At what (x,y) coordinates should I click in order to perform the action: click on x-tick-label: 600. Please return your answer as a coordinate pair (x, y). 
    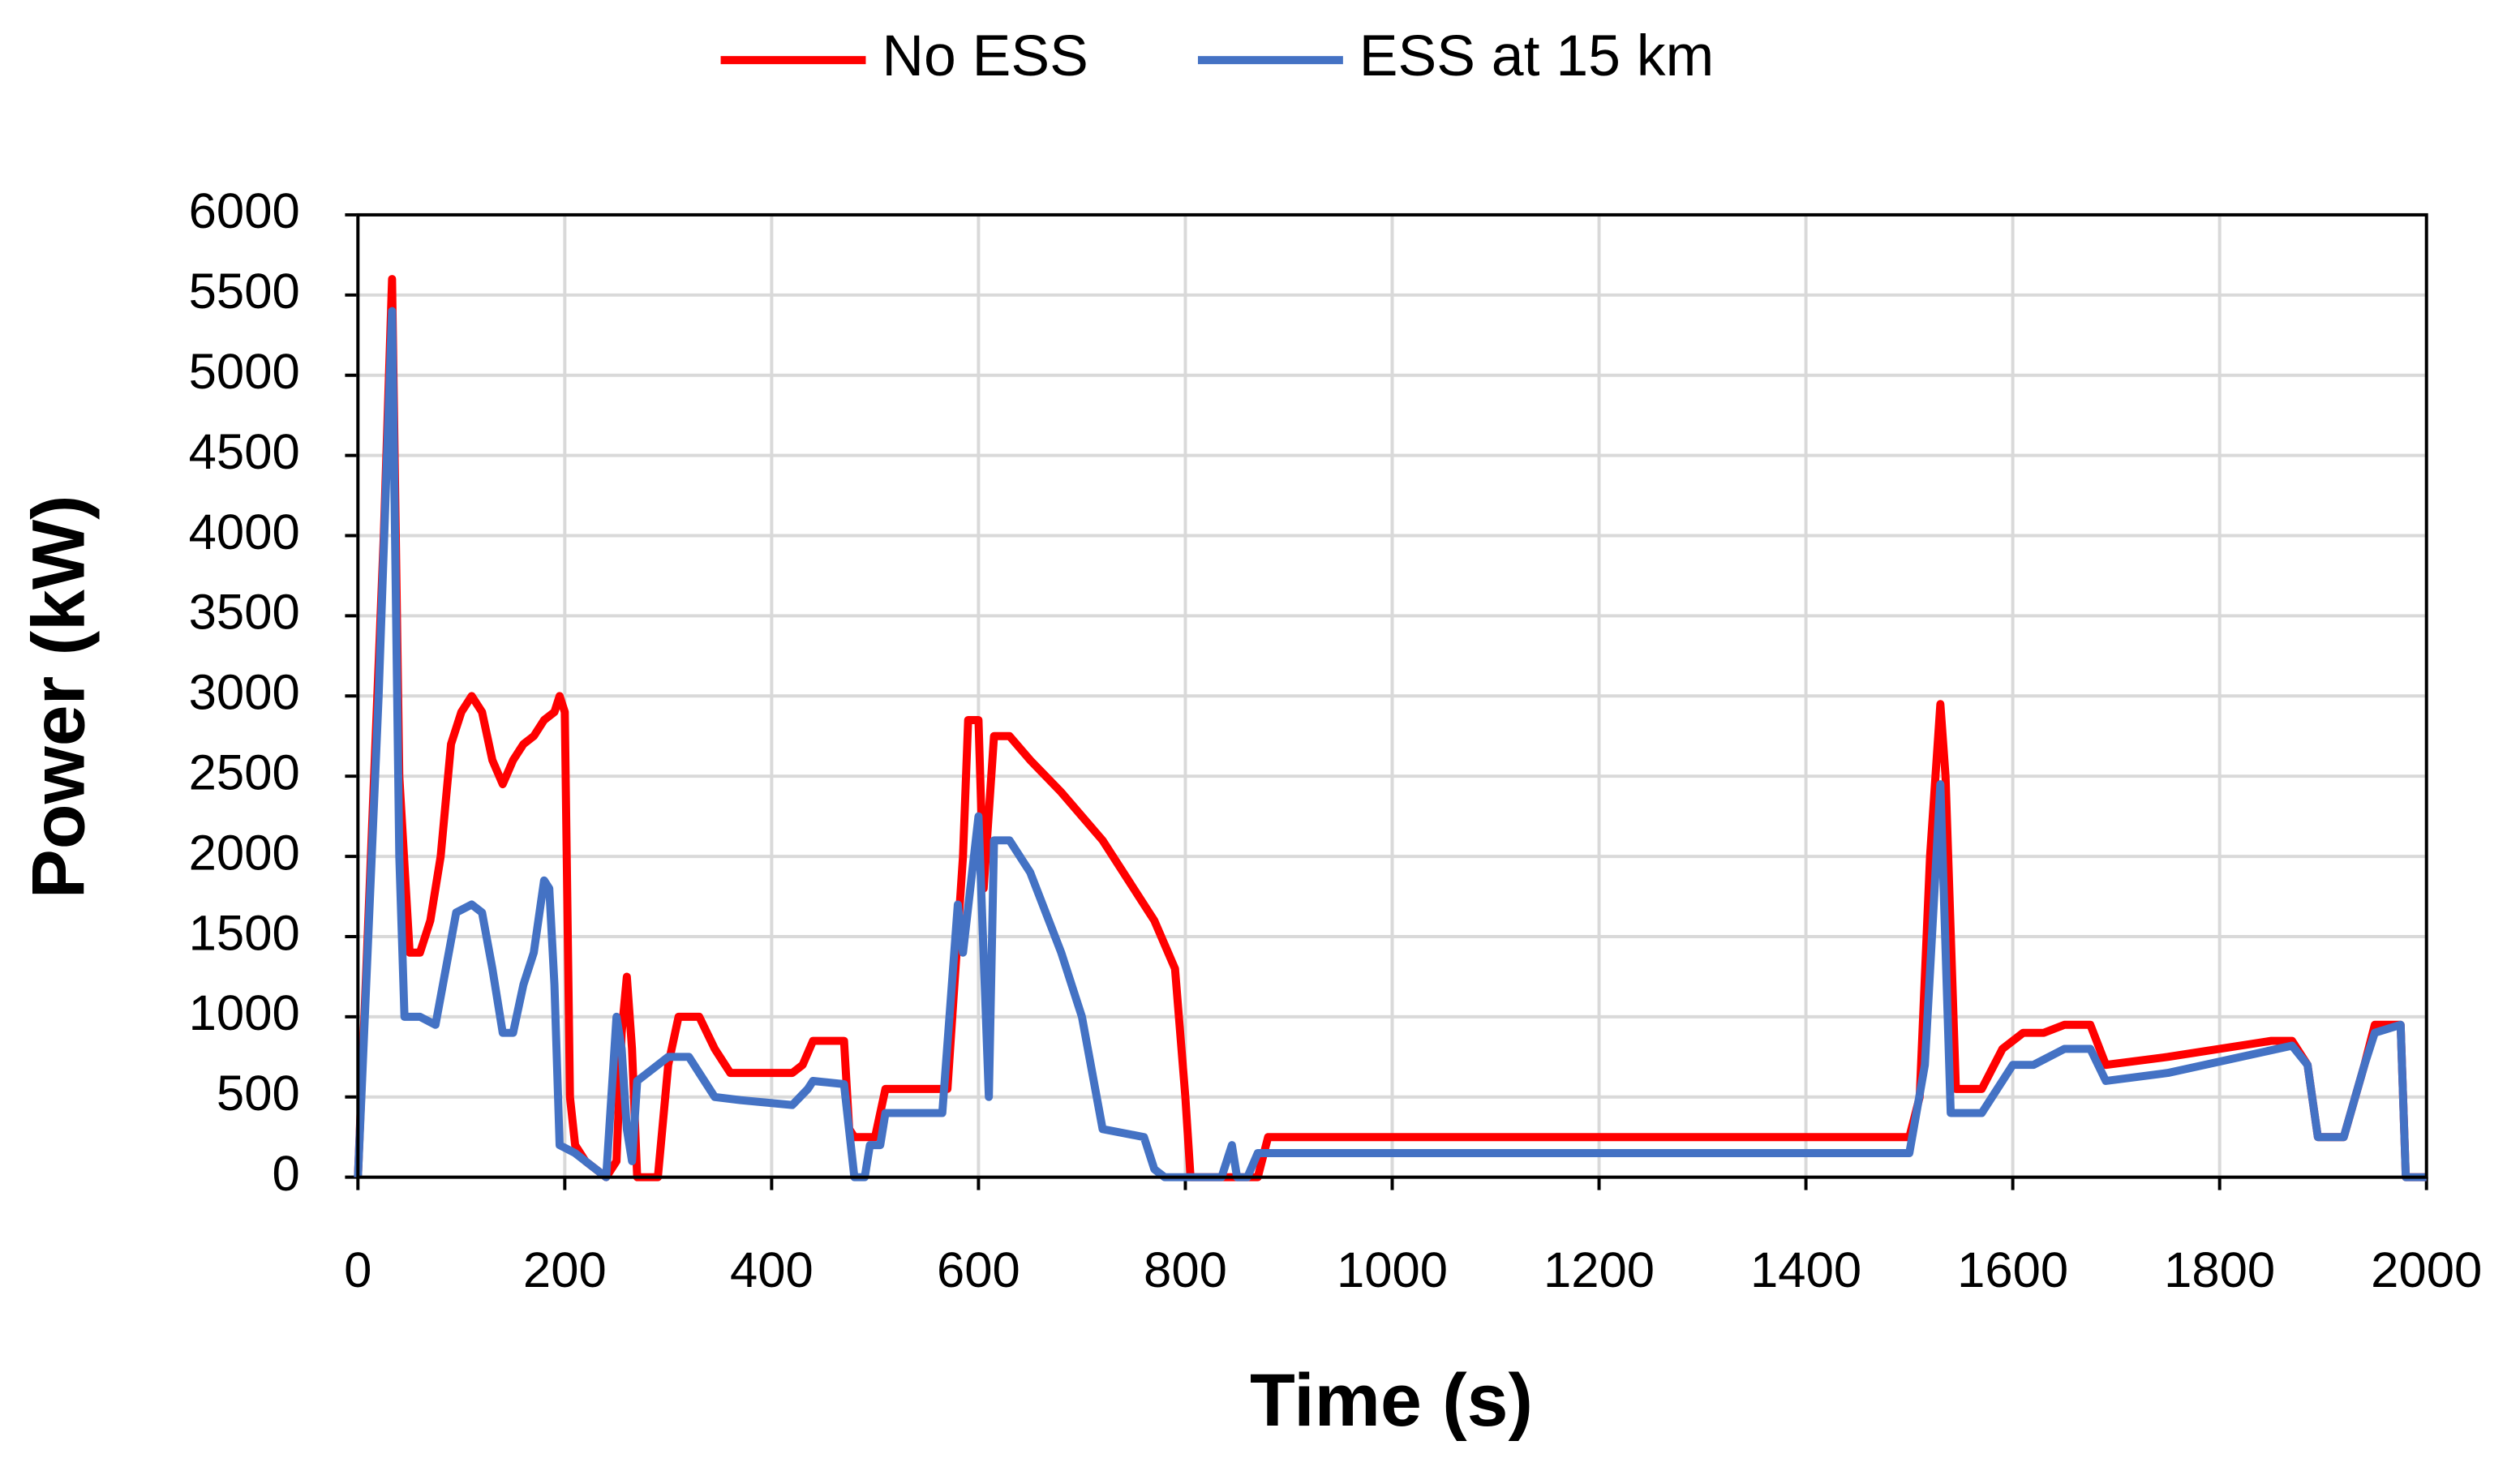
    Looking at the image, I should click on (979, 1270).